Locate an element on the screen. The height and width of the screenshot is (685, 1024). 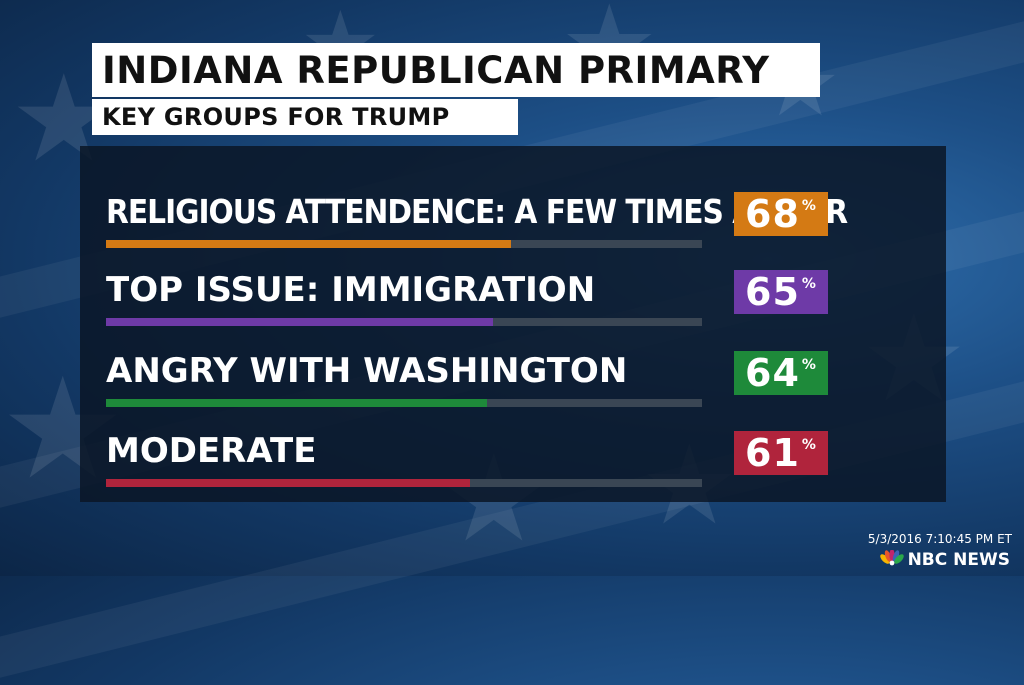
value-badge: 61% is located at coordinates (781, 453).